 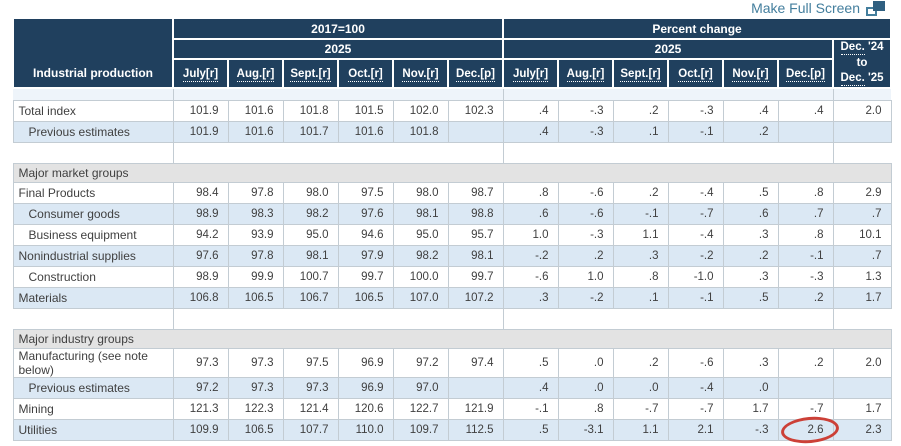 What do you see at coordinates (806, 73) in the screenshot?
I see `pct-month-dec: Dec.[p]` at bounding box center [806, 73].